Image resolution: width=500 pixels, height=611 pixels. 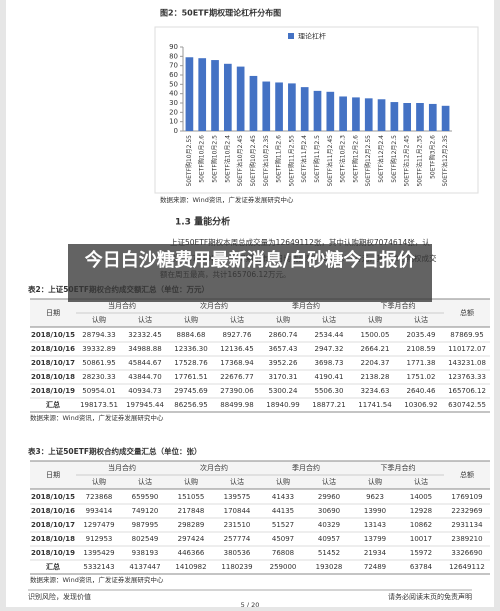 I want to click on table-cell: 630742.55, so click(x=467, y=405).